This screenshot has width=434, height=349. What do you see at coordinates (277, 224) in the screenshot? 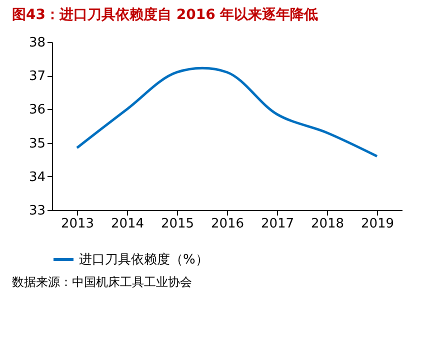
I see `x-tick-label: 2017` at bounding box center [277, 224].